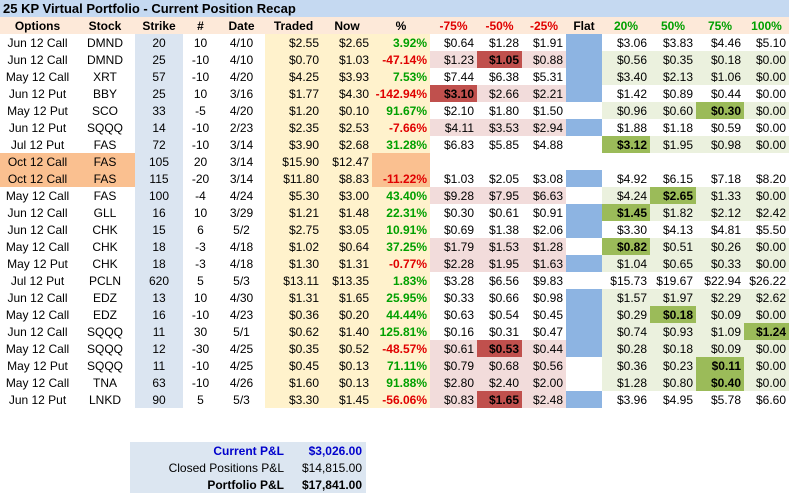  What do you see at coordinates (499, 365) in the screenshot?
I see `data-cell: $0.68` at bounding box center [499, 365].